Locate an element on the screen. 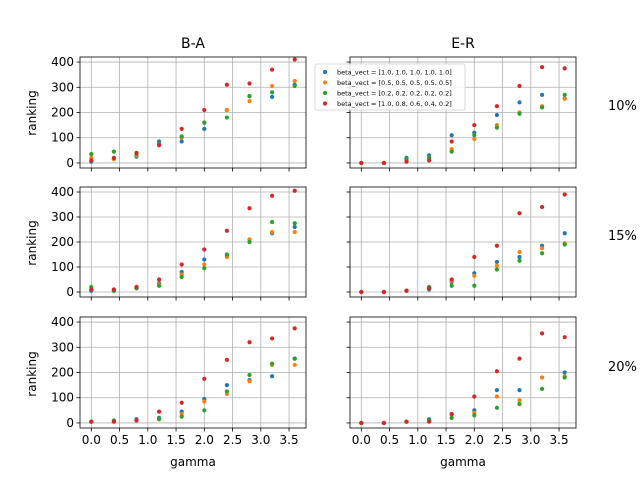  x-tick-label: 2.5 is located at coordinates (502, 440).